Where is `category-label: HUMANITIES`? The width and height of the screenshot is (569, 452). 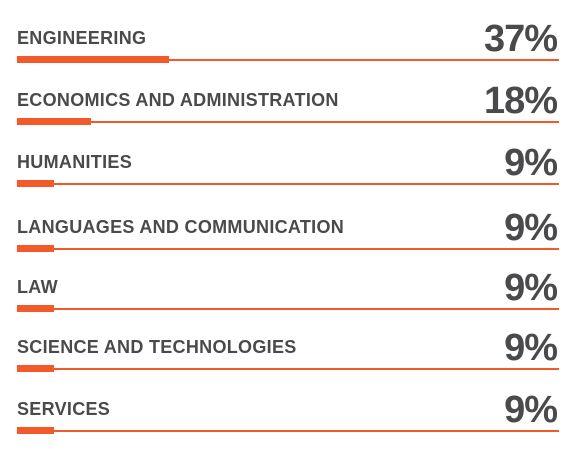 category-label: HUMANITIES is located at coordinates (74, 162).